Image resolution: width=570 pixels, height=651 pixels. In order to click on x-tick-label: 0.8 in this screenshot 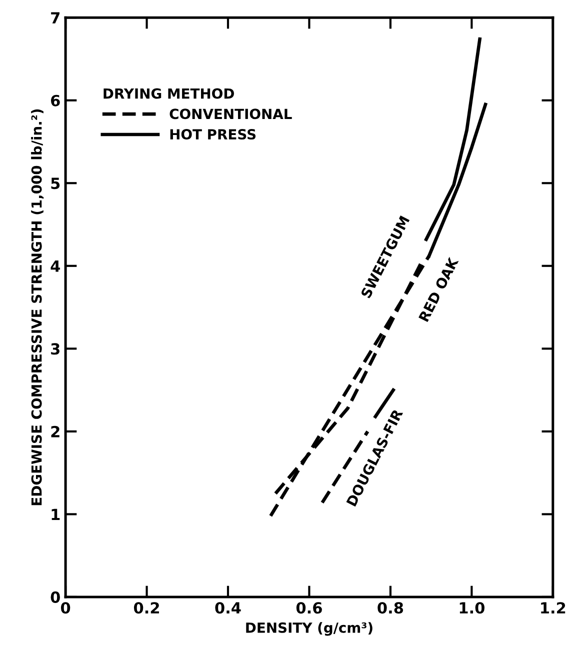, I will do `click(391, 608)`.